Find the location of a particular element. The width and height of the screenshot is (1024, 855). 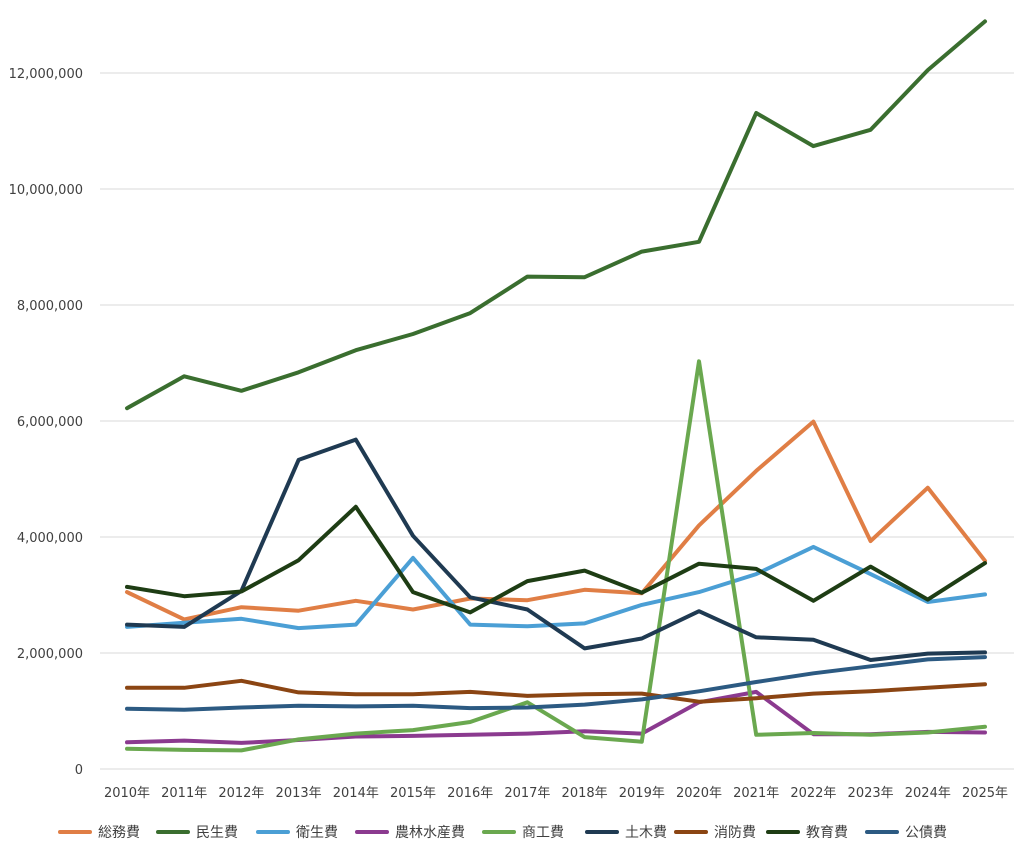

legend-label: 消防費 is located at coordinates (735, 833).